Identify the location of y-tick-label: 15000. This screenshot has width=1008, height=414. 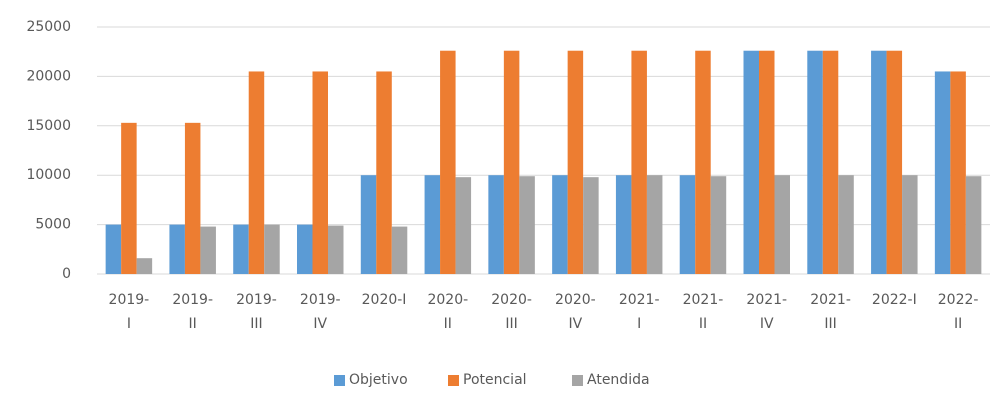
(48, 126).